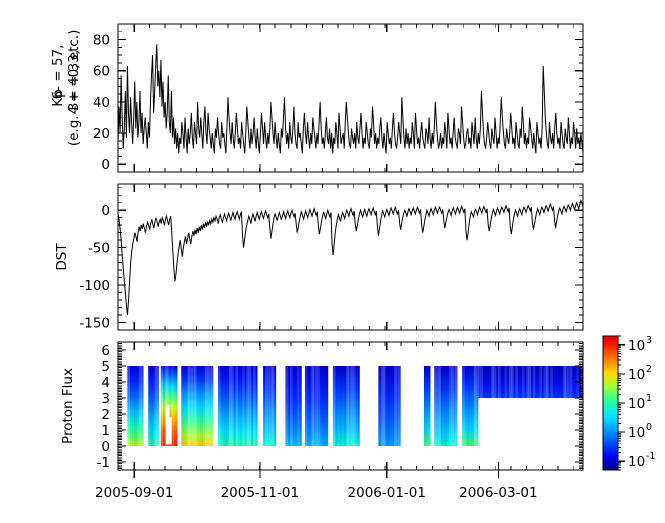 The image size is (665, 523). I want to click on x-tick-label: 2005-11-01, so click(260, 493).